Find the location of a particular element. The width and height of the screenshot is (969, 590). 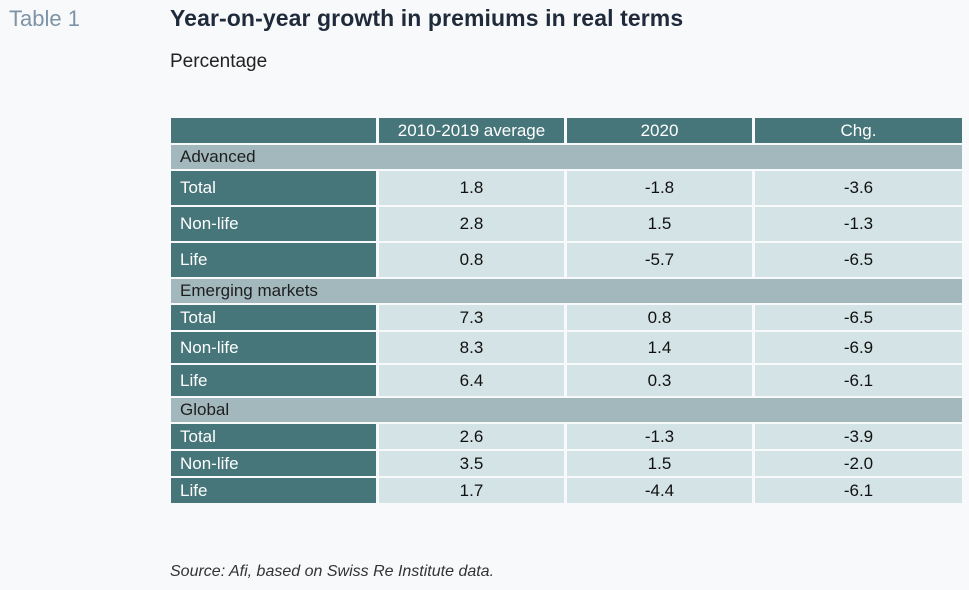

table-row: Non-life 2.8 1.5 -1.3 is located at coordinates (566, 224).